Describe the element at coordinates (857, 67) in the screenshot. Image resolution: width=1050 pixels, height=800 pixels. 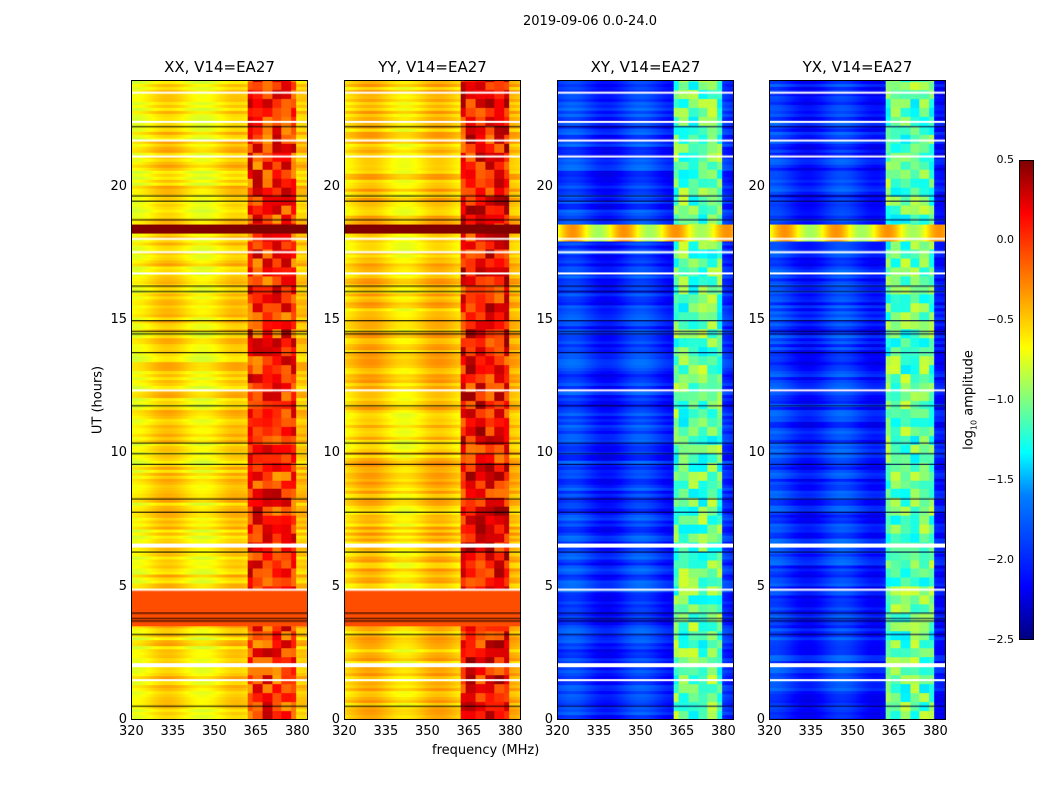
I see `panel-title: YX, V14=EA27` at that location.